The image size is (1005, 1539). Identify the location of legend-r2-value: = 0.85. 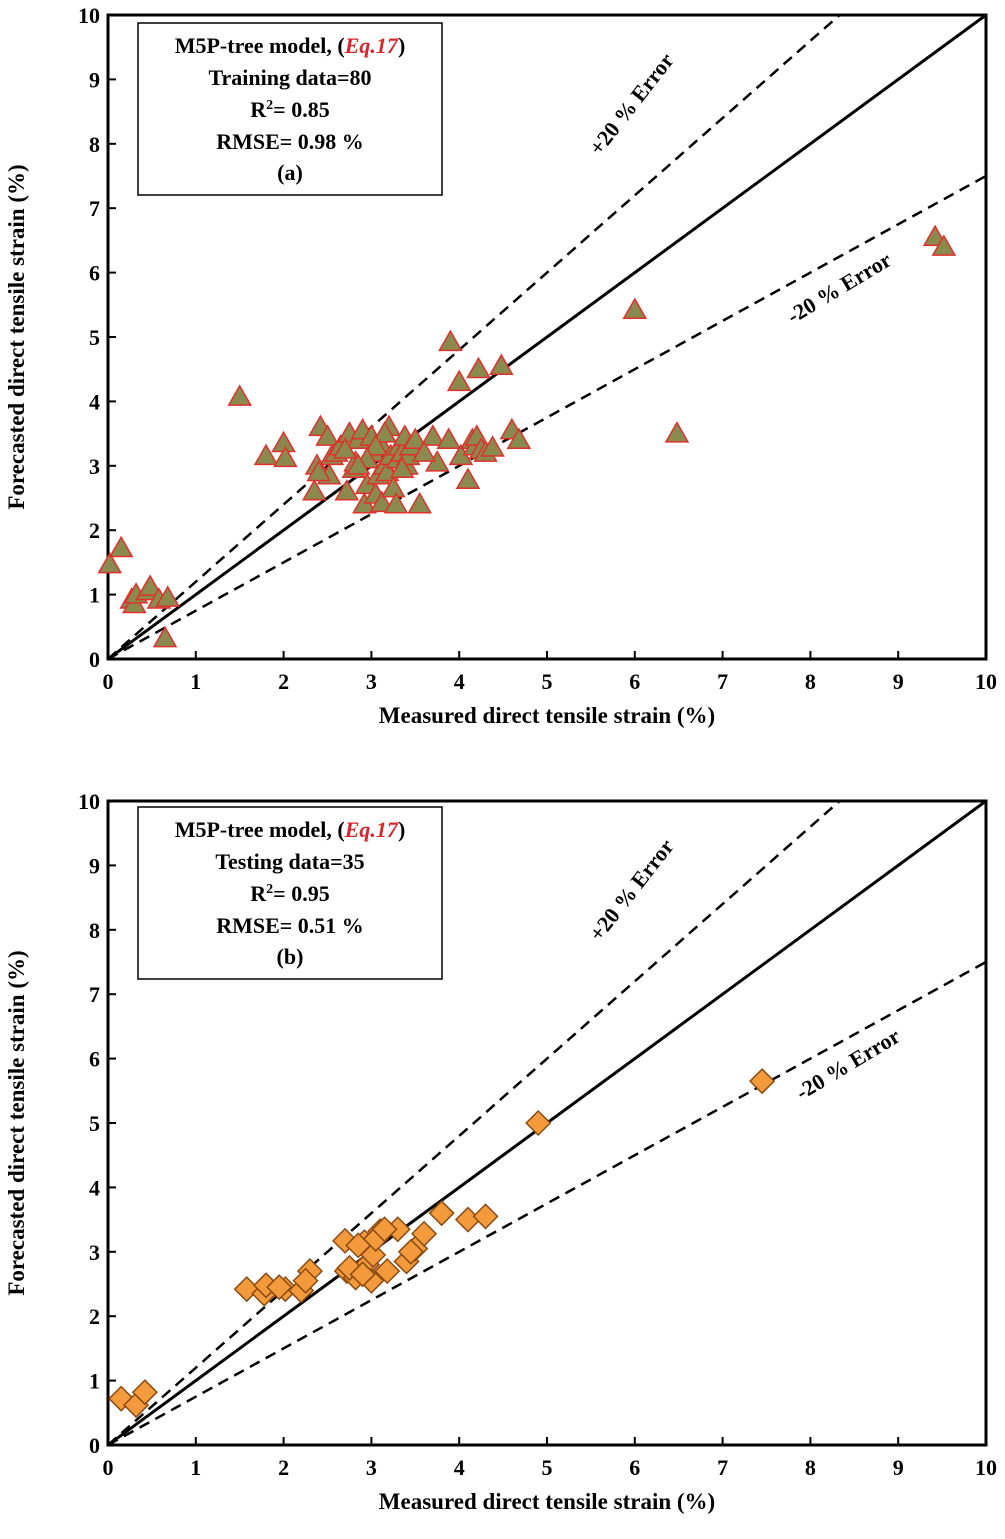
(301, 109).